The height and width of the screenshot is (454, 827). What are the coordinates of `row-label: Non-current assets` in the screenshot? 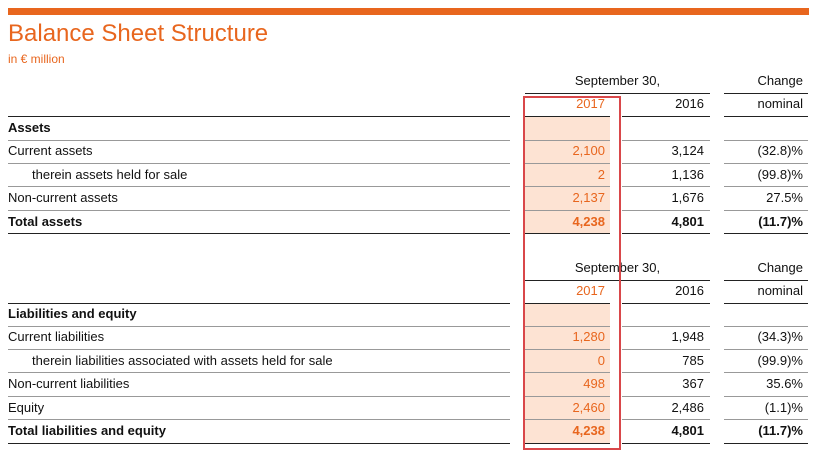 It's located at (63, 198).